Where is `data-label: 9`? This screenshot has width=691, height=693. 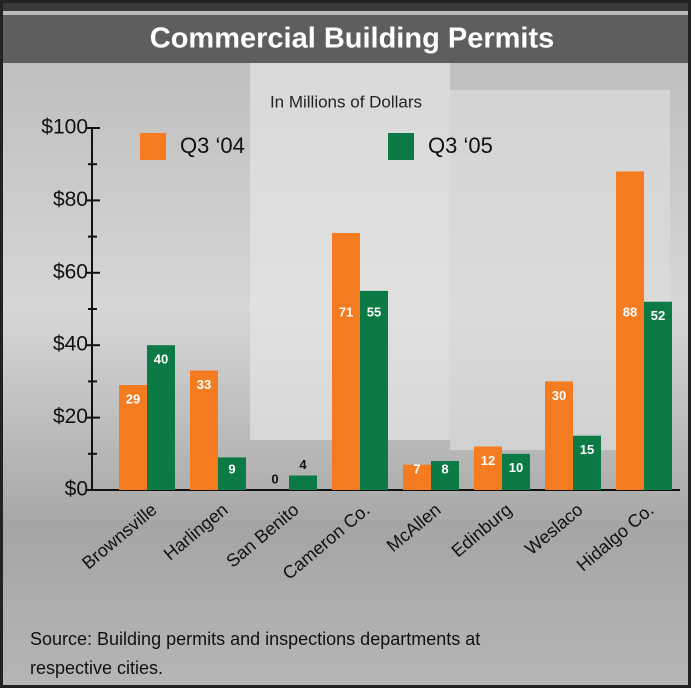
data-label: 9 is located at coordinates (231, 468).